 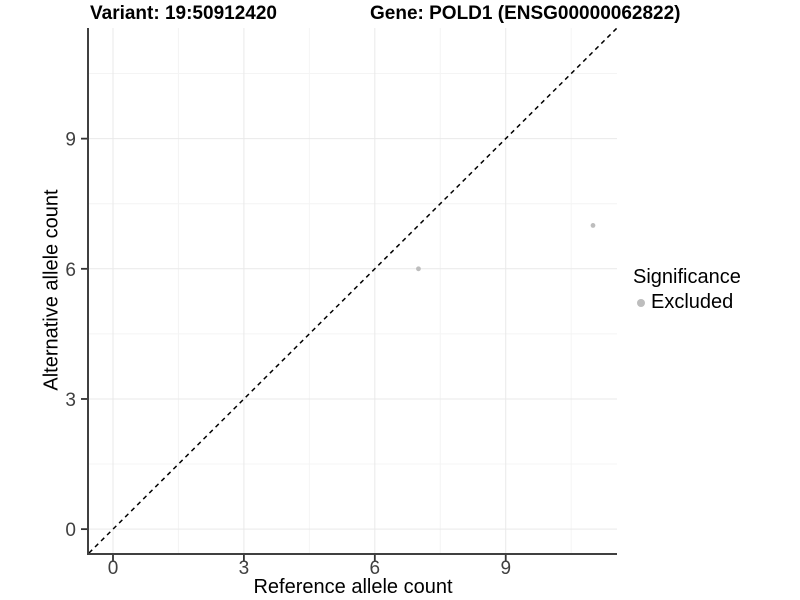 What do you see at coordinates (505, 568) in the screenshot?
I see `x-tick-label: 9` at bounding box center [505, 568].